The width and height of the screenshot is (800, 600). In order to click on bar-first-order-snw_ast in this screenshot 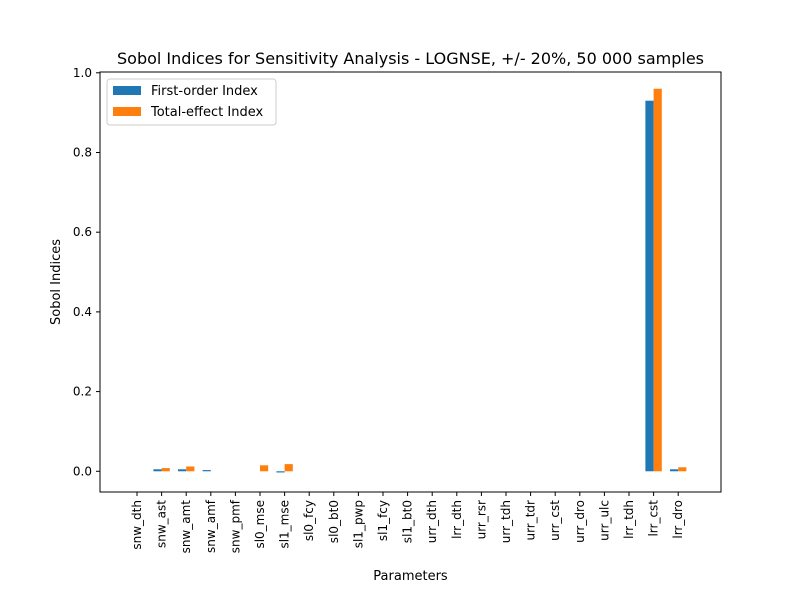, I will do `click(157, 470)`.